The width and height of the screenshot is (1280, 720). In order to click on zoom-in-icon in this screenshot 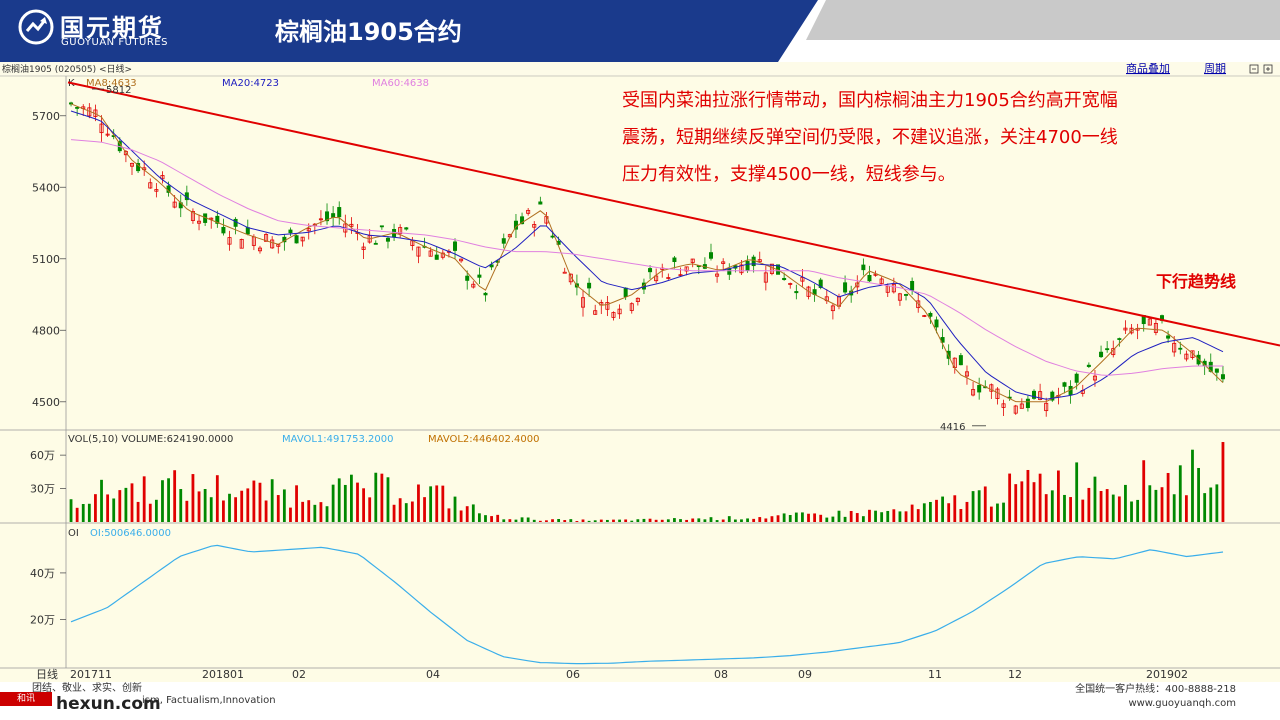, I will do `click(1268, 69)`.